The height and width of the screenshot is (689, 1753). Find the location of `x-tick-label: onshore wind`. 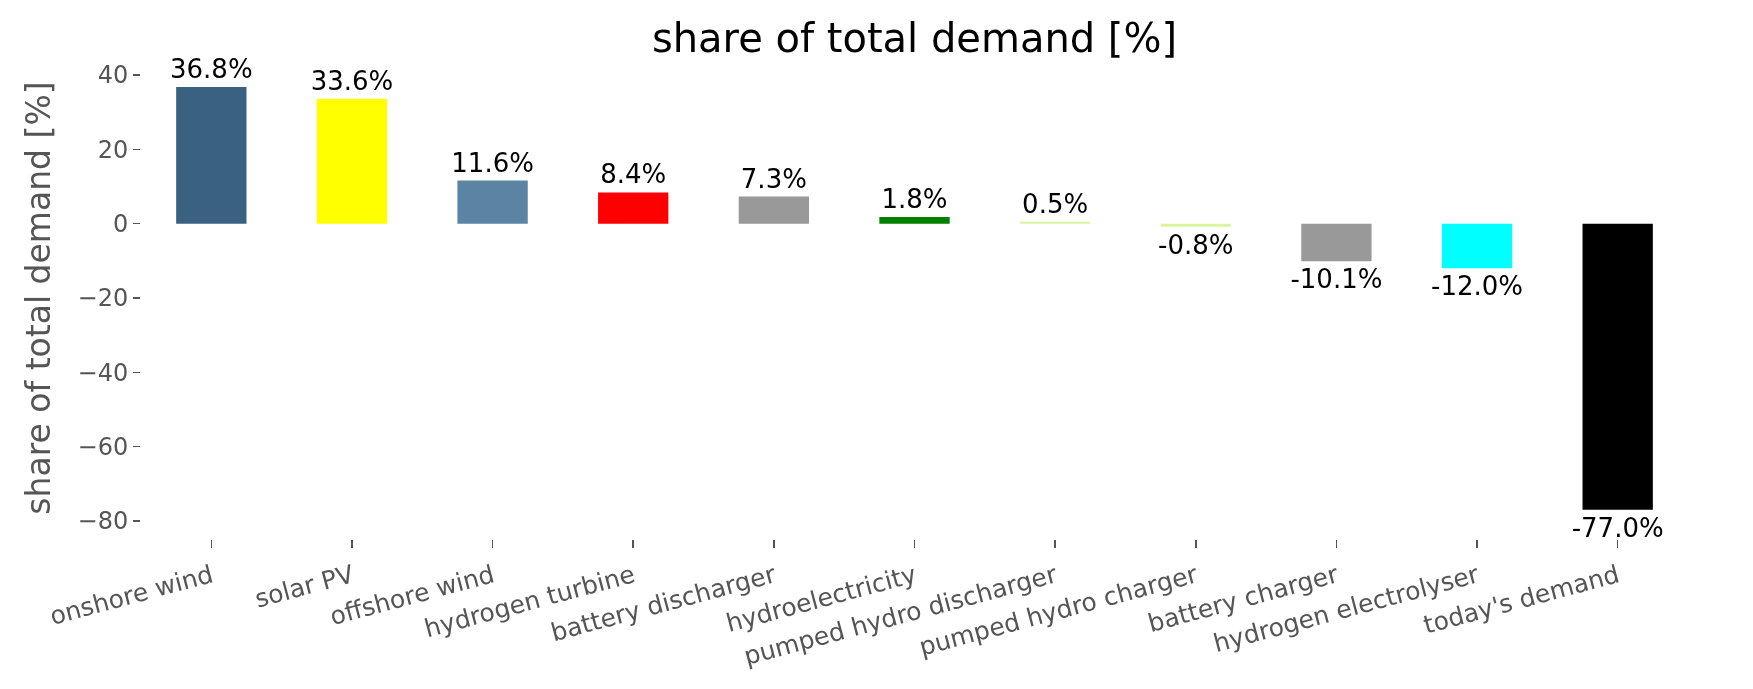

x-tick-label: onshore wind is located at coordinates (131, 595).